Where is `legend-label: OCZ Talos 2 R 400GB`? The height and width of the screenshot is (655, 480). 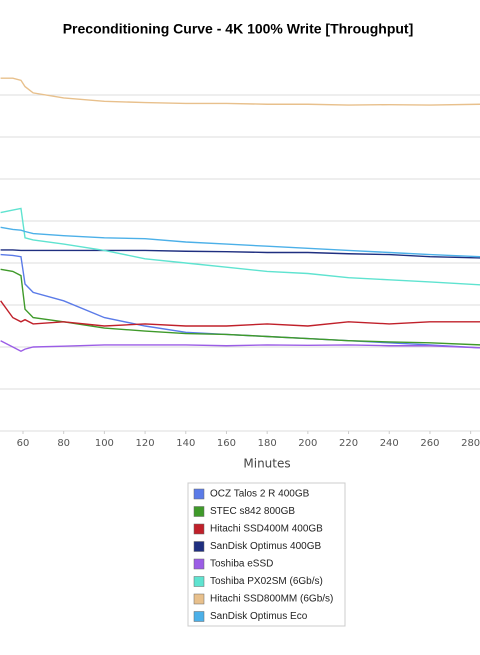
legend-label: OCZ Talos 2 R 400GB is located at coordinates (260, 494).